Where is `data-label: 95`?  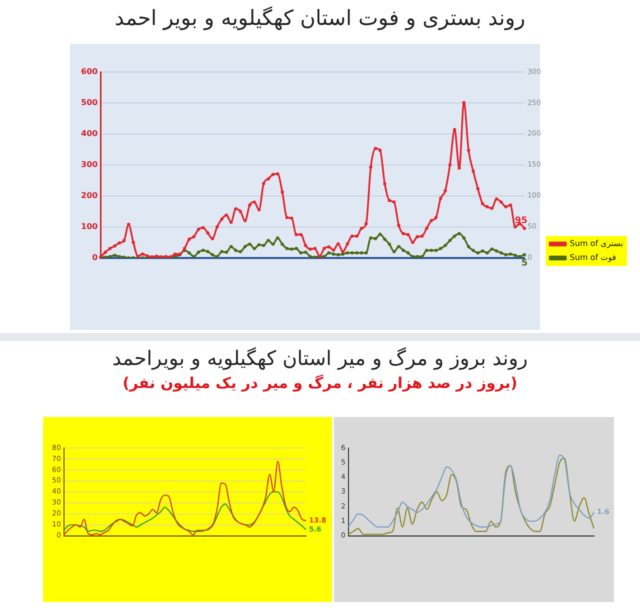
data-label: 95 is located at coordinates (521, 221).